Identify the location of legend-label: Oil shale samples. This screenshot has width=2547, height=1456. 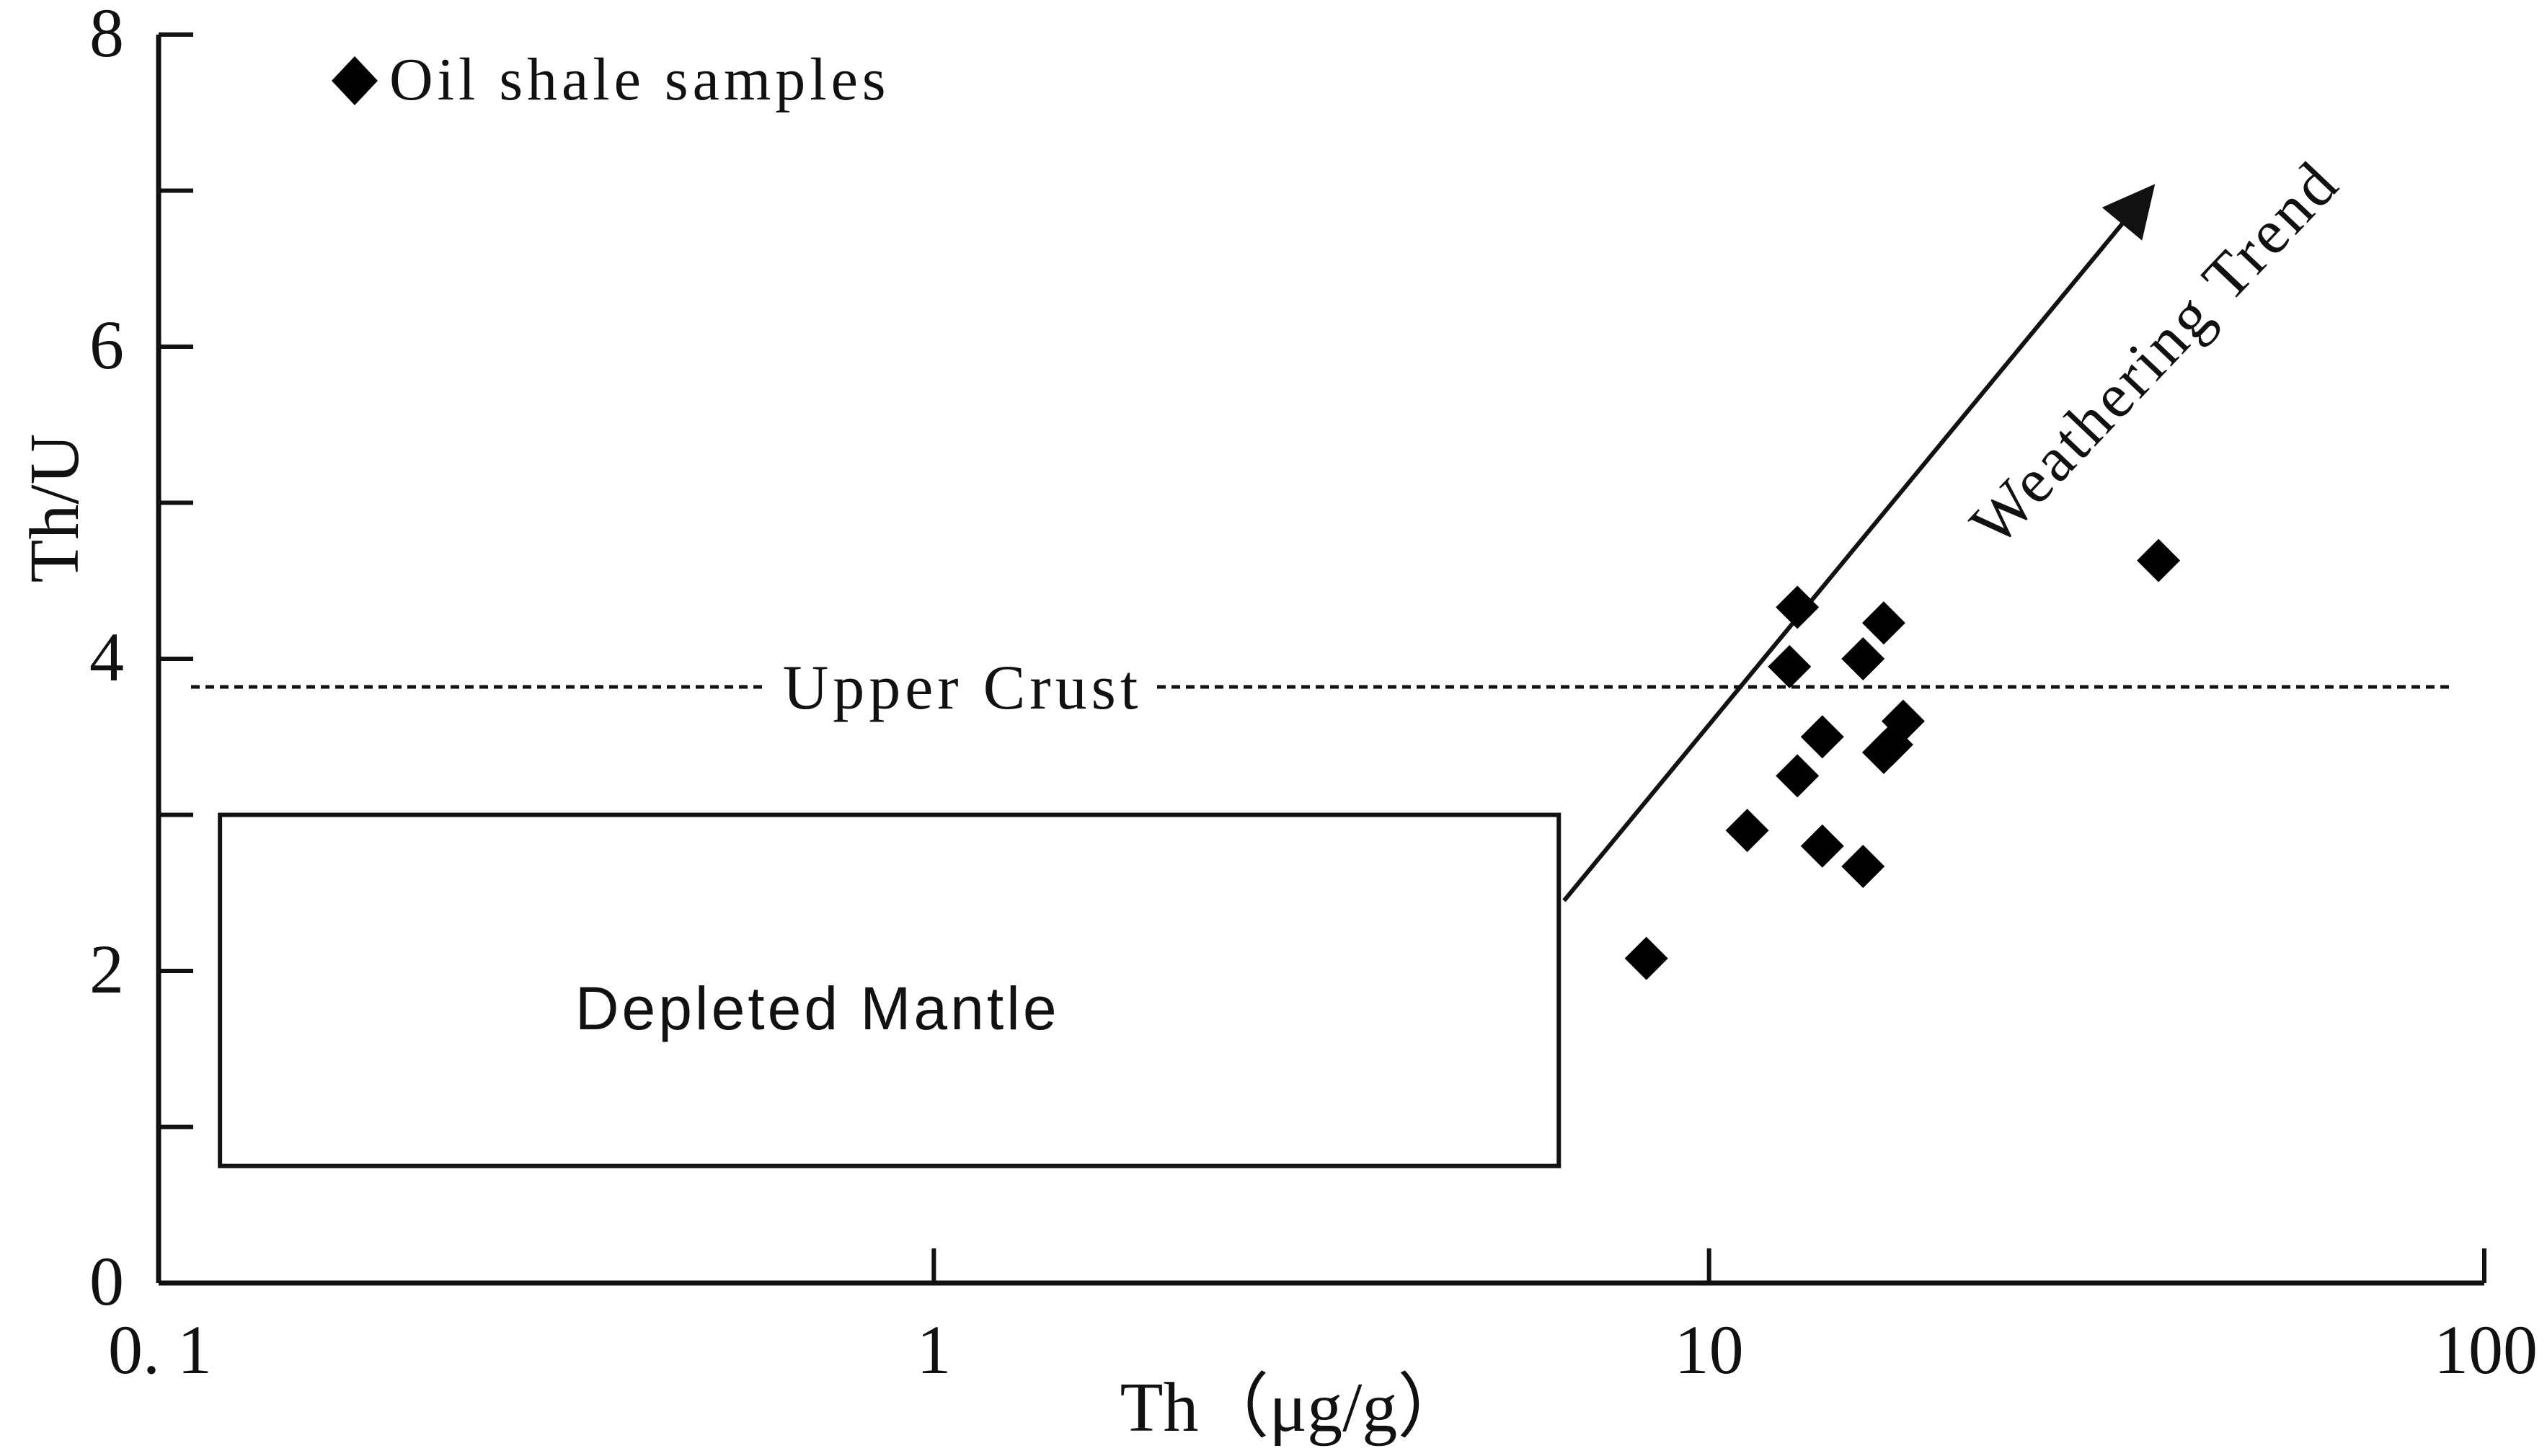
(639, 79).